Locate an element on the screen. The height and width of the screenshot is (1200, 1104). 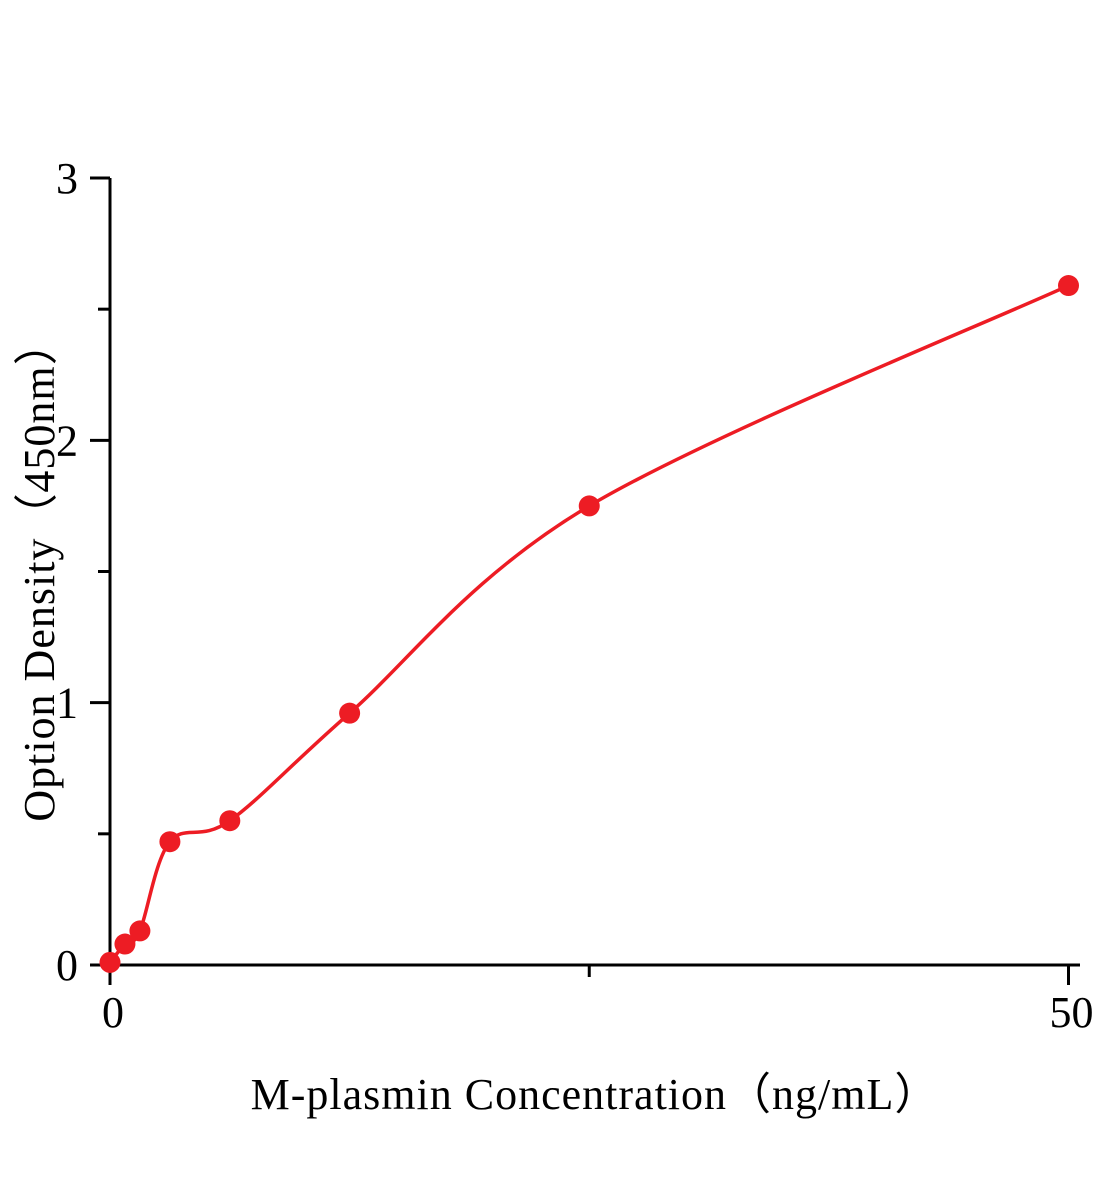
y-tick-label: 1 is located at coordinates (67, 703).